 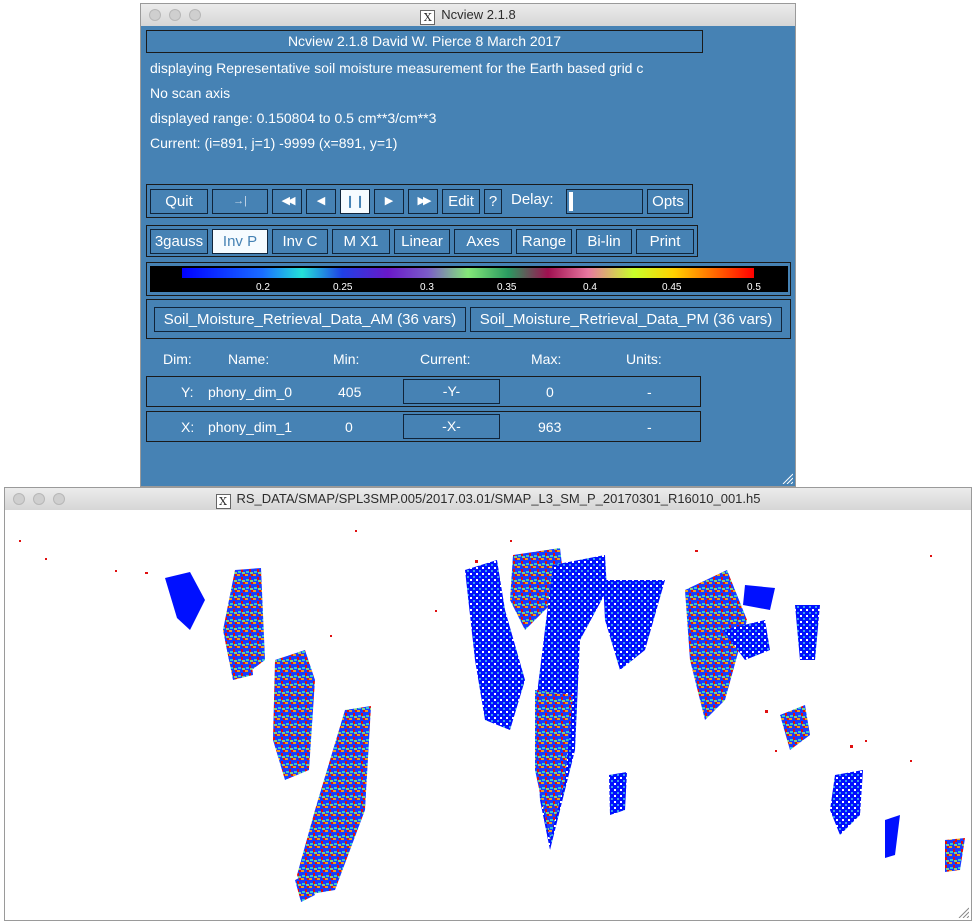 What do you see at coordinates (445, 359) in the screenshot?
I see `current-header: Current:` at bounding box center [445, 359].